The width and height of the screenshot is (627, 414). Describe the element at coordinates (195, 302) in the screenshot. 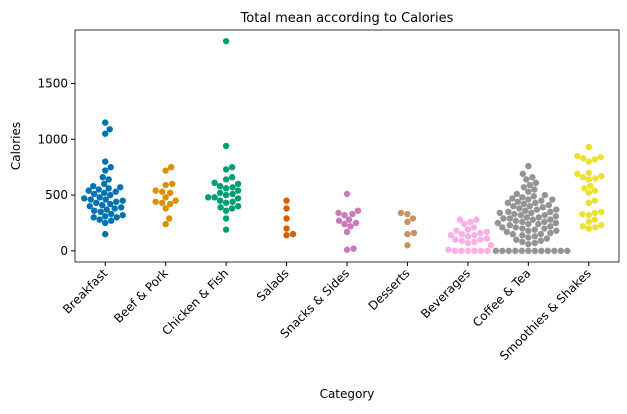

I see `x-tick-label: Chicken & Fish` at that location.